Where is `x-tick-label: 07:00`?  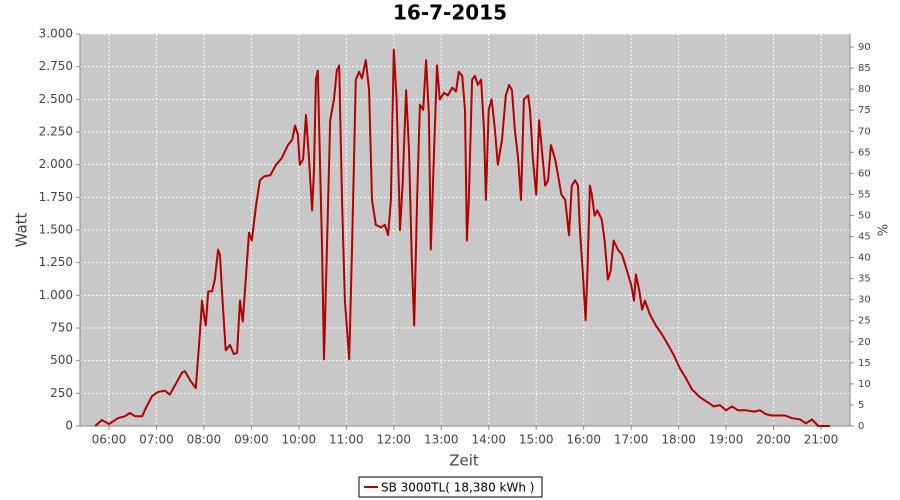
x-tick-label: 07:00 is located at coordinates (156, 440).